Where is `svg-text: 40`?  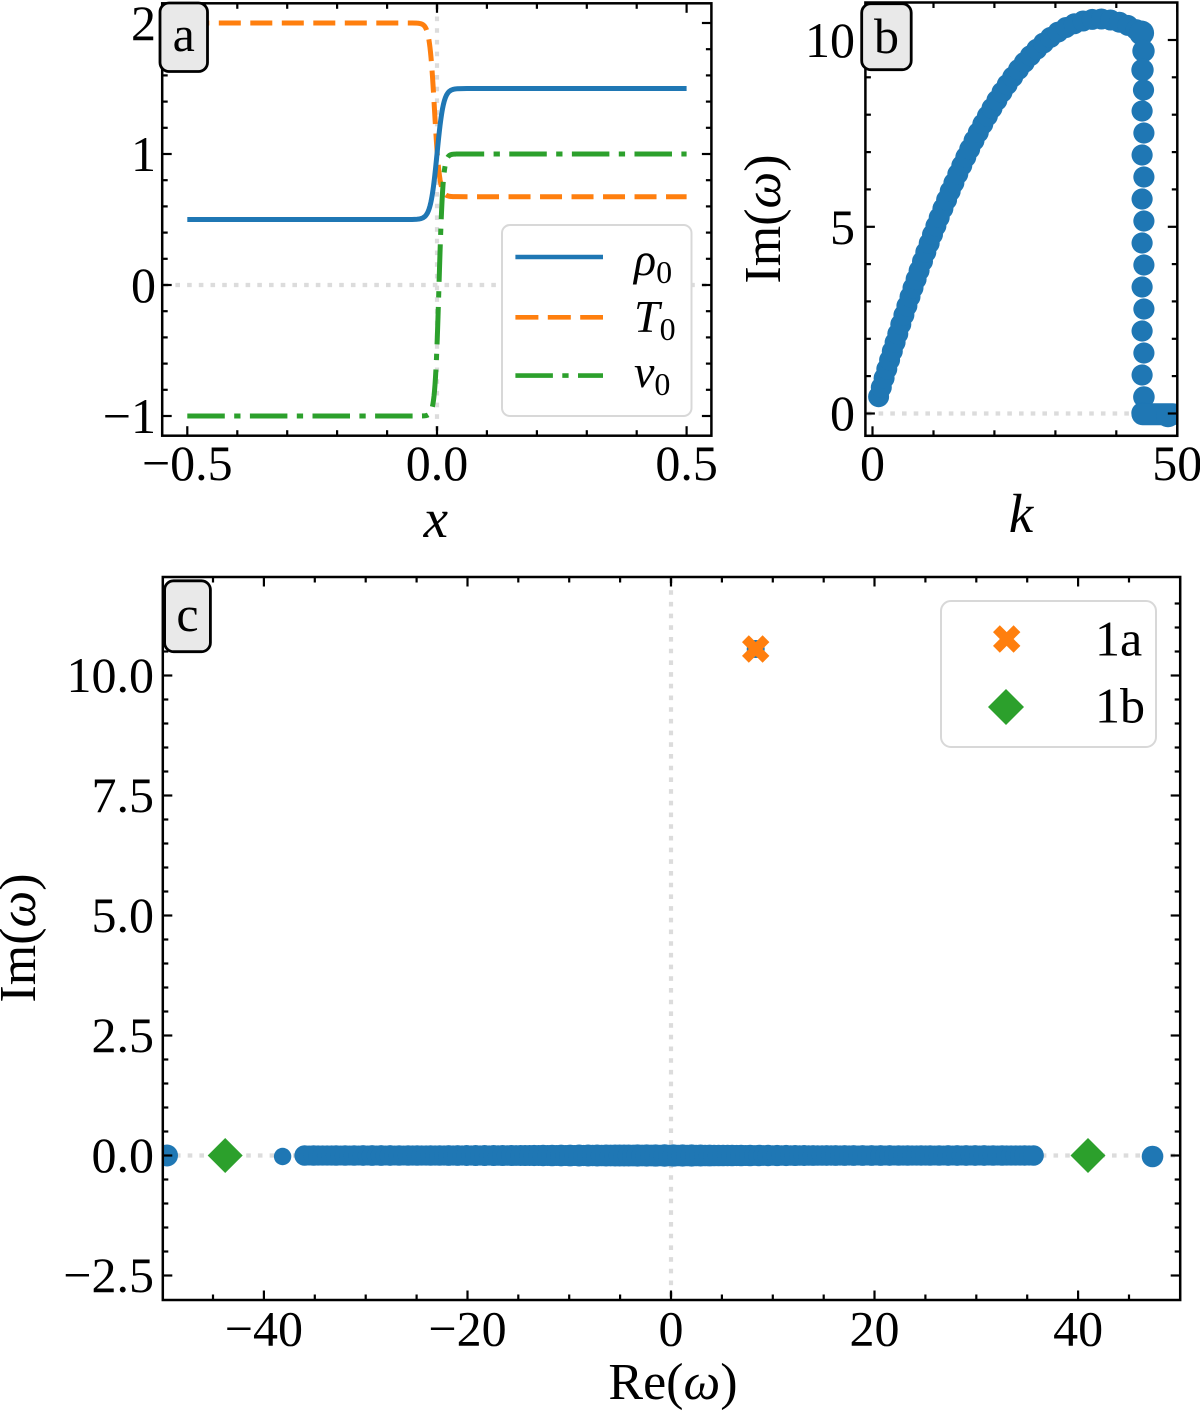
svg-text: 40 is located at coordinates (1078, 1329).